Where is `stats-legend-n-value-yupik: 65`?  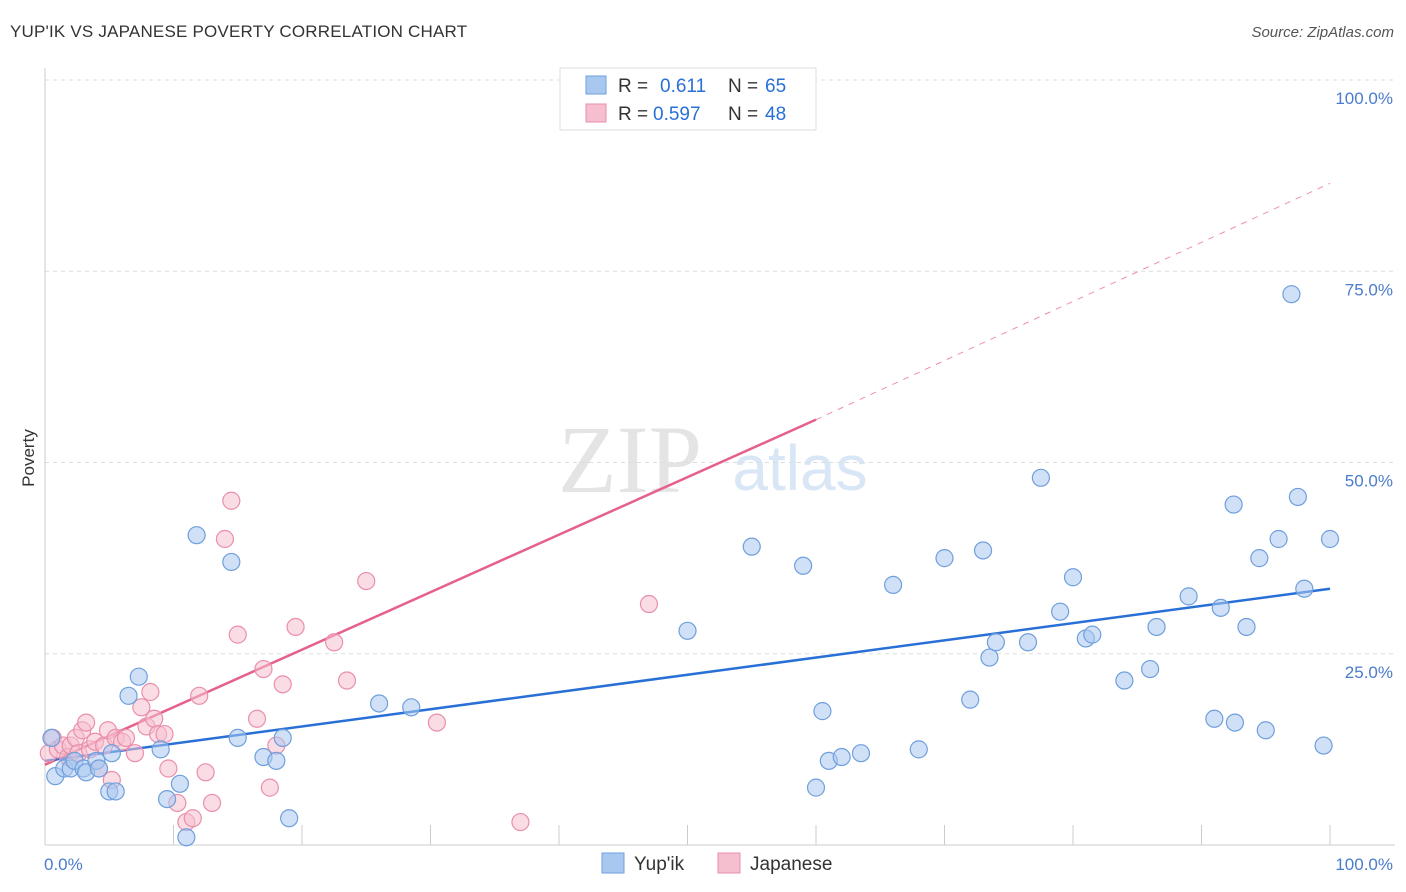
stats-legend-n-value-yupik: 65 is located at coordinates (775, 86).